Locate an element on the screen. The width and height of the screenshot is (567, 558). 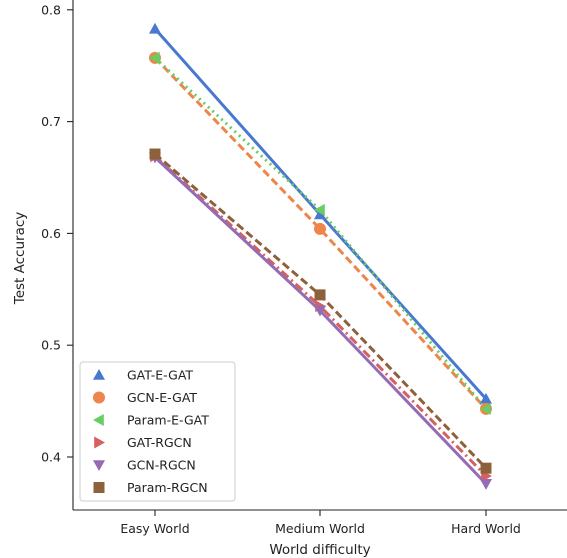
x-ticks: Easy World Medium World Hard World is located at coordinates (320, 523).